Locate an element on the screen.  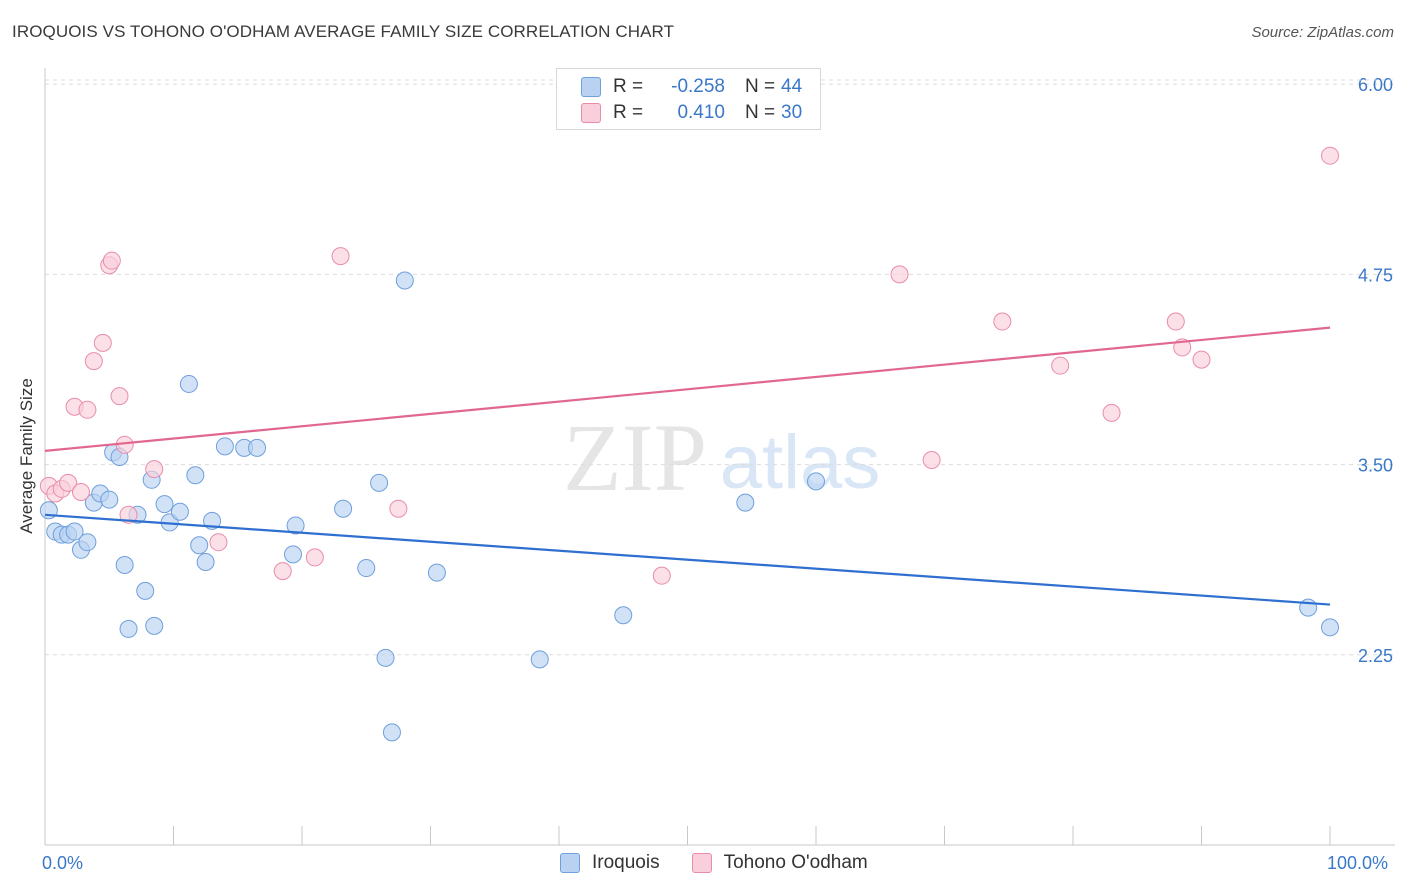
r-value: 0.410 is located at coordinates (701, 112).